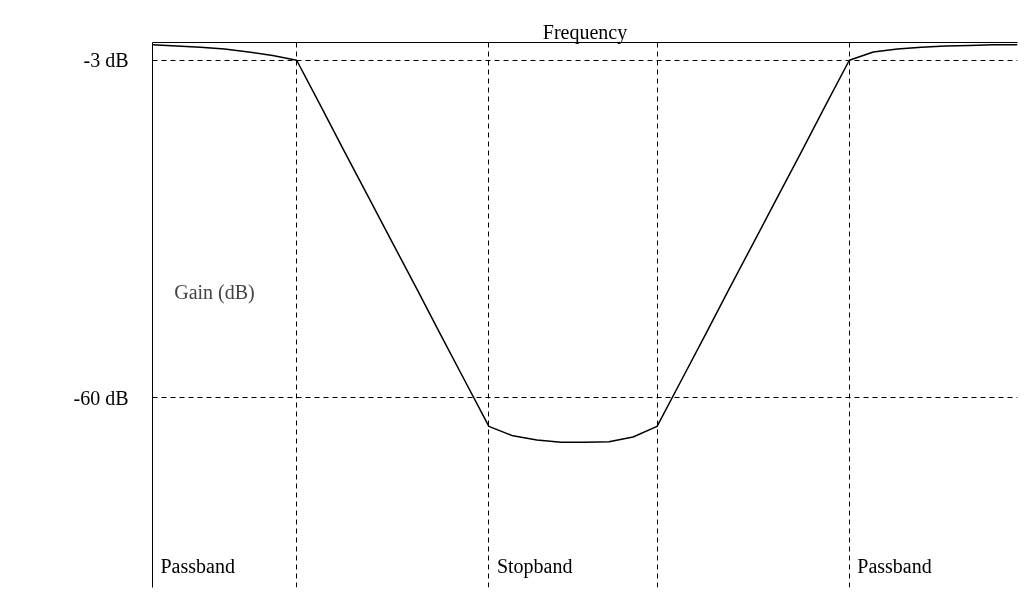 This screenshot has width=1032, height=594. What do you see at coordinates (101, 397) in the screenshot?
I see `y-tick-label: -60 dB` at bounding box center [101, 397].